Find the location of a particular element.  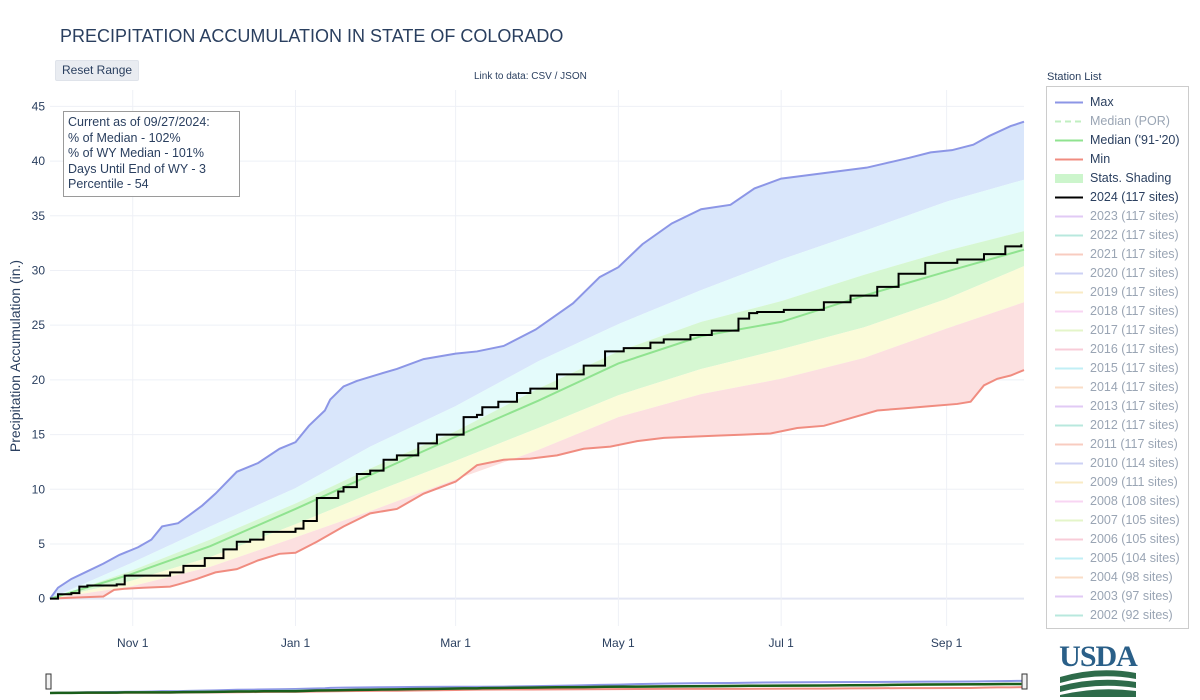

legend-item: 2008 (108 sites) is located at coordinates (1119, 501).